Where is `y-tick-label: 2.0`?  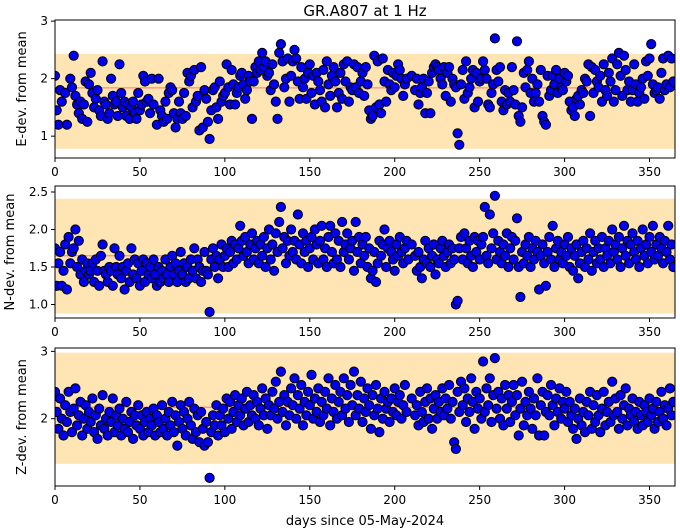 y-tick-label: 2.0 is located at coordinates (38, 230).